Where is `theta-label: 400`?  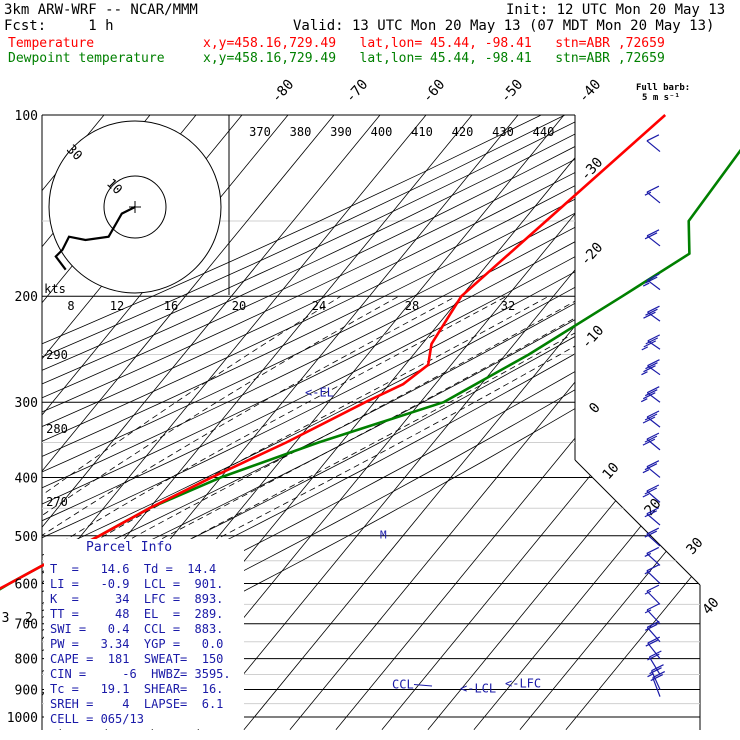
theta-label: 400 is located at coordinates (382, 132).